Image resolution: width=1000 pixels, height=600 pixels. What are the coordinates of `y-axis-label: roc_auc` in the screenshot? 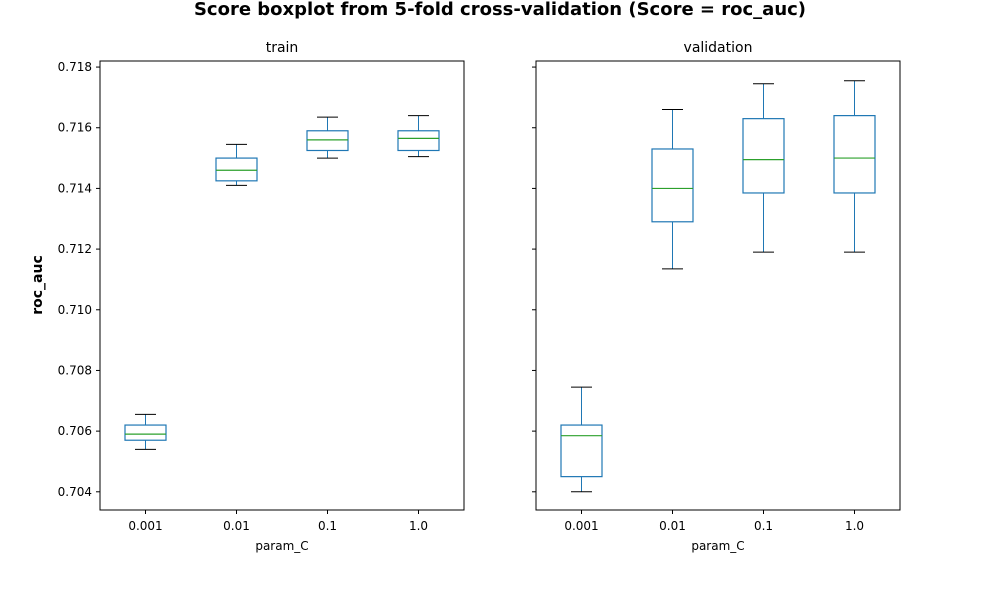 It's located at (38, 285).